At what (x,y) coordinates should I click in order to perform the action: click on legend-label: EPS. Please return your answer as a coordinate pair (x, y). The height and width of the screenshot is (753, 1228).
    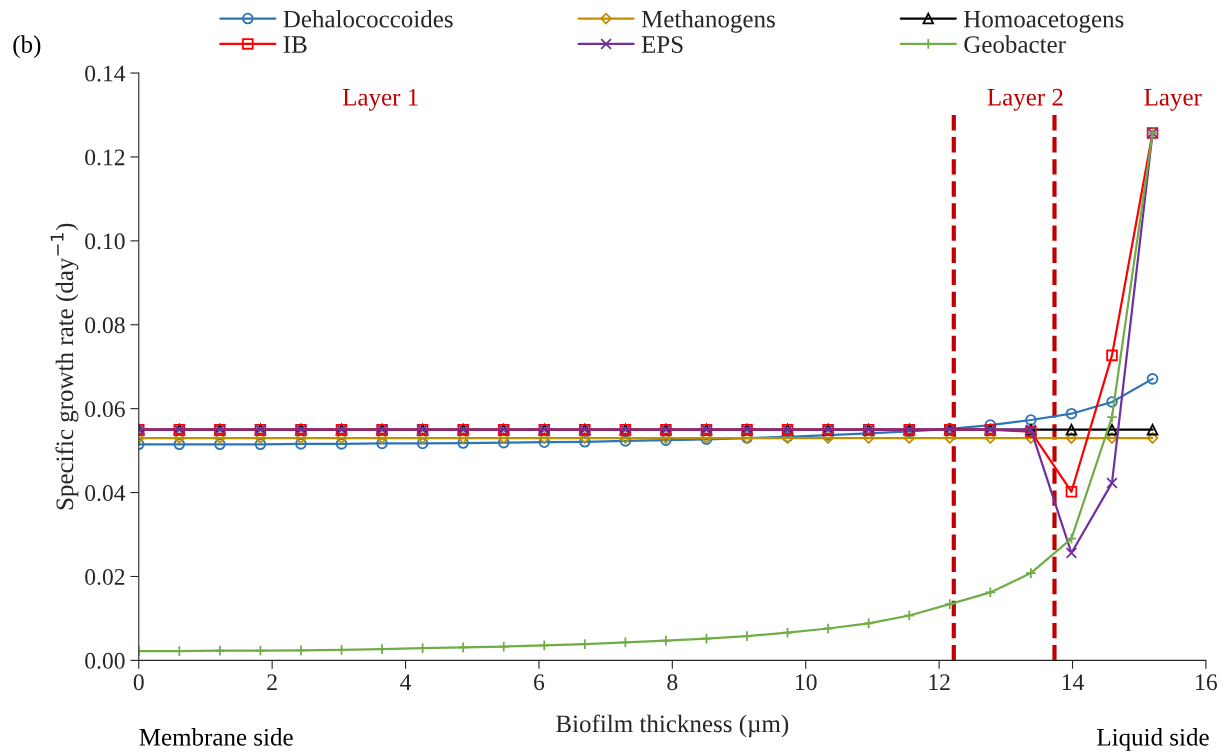
    Looking at the image, I should click on (662, 44).